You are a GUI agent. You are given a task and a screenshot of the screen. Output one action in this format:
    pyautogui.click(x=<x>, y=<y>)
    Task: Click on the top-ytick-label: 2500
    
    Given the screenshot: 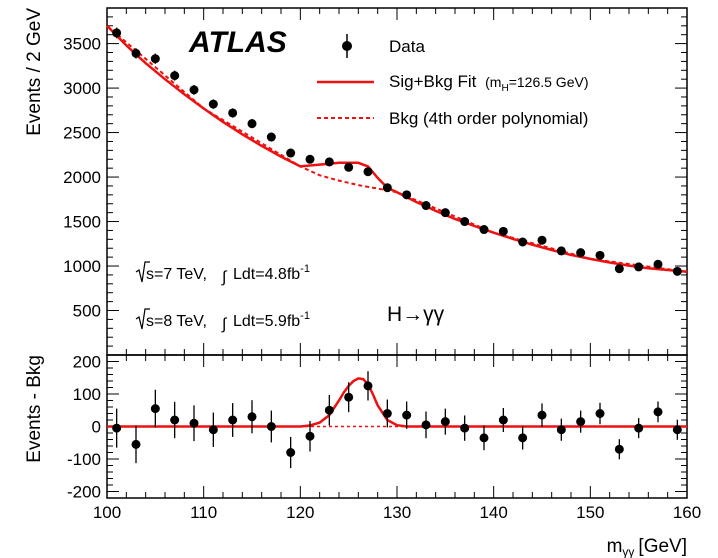 What is the action you would take?
    pyautogui.click(x=82, y=133)
    